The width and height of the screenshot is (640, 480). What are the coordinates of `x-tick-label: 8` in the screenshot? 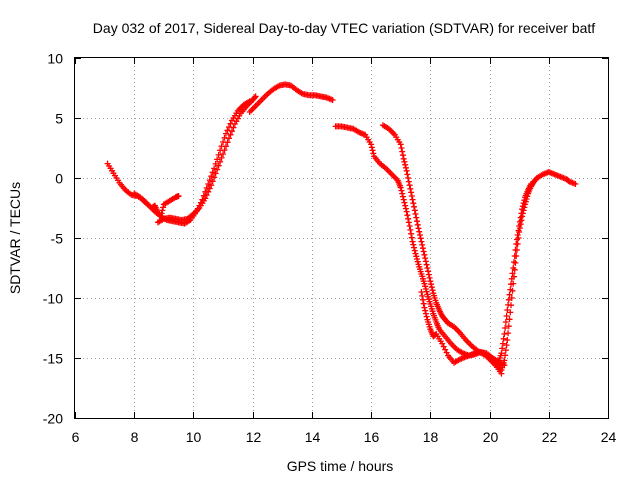 It's located at (135, 437).